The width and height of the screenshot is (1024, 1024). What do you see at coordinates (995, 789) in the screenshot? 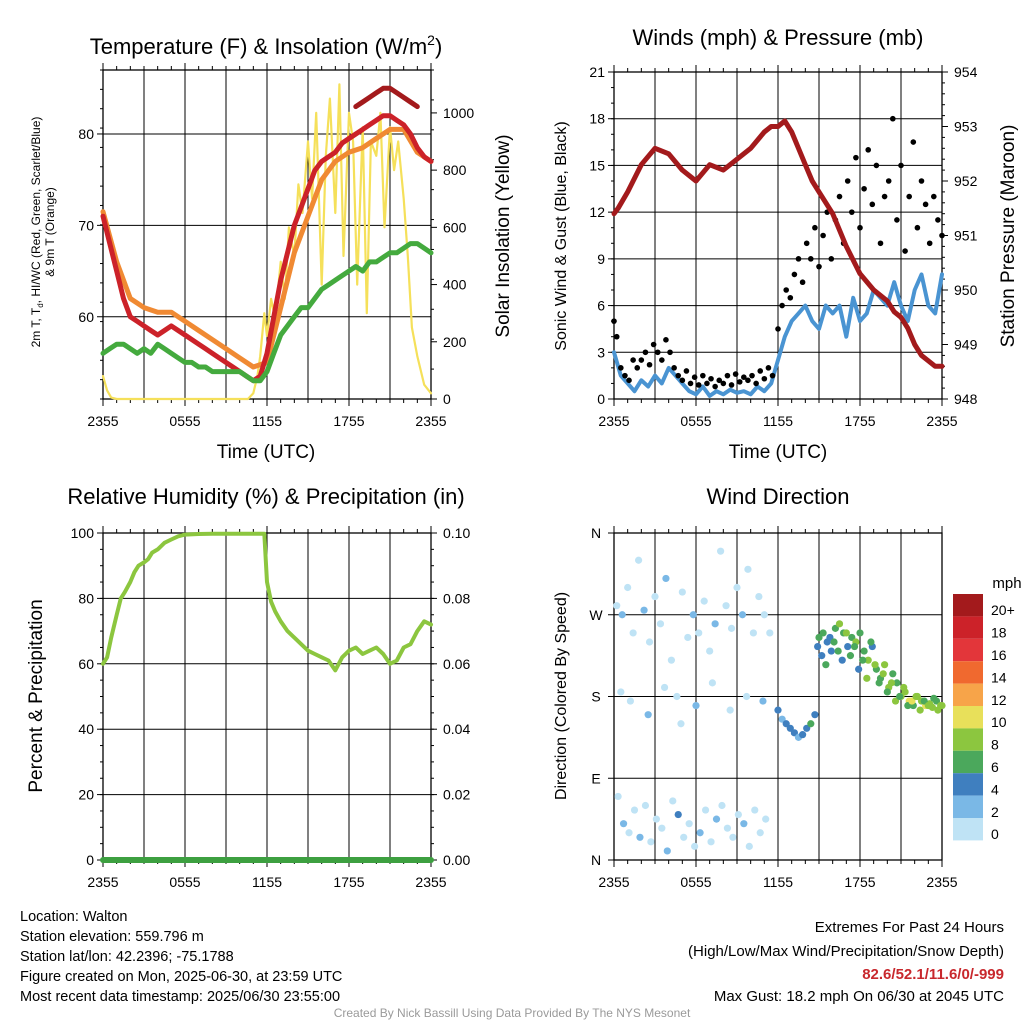
I see `wind-speed-legend-label: 4` at bounding box center [995, 789].